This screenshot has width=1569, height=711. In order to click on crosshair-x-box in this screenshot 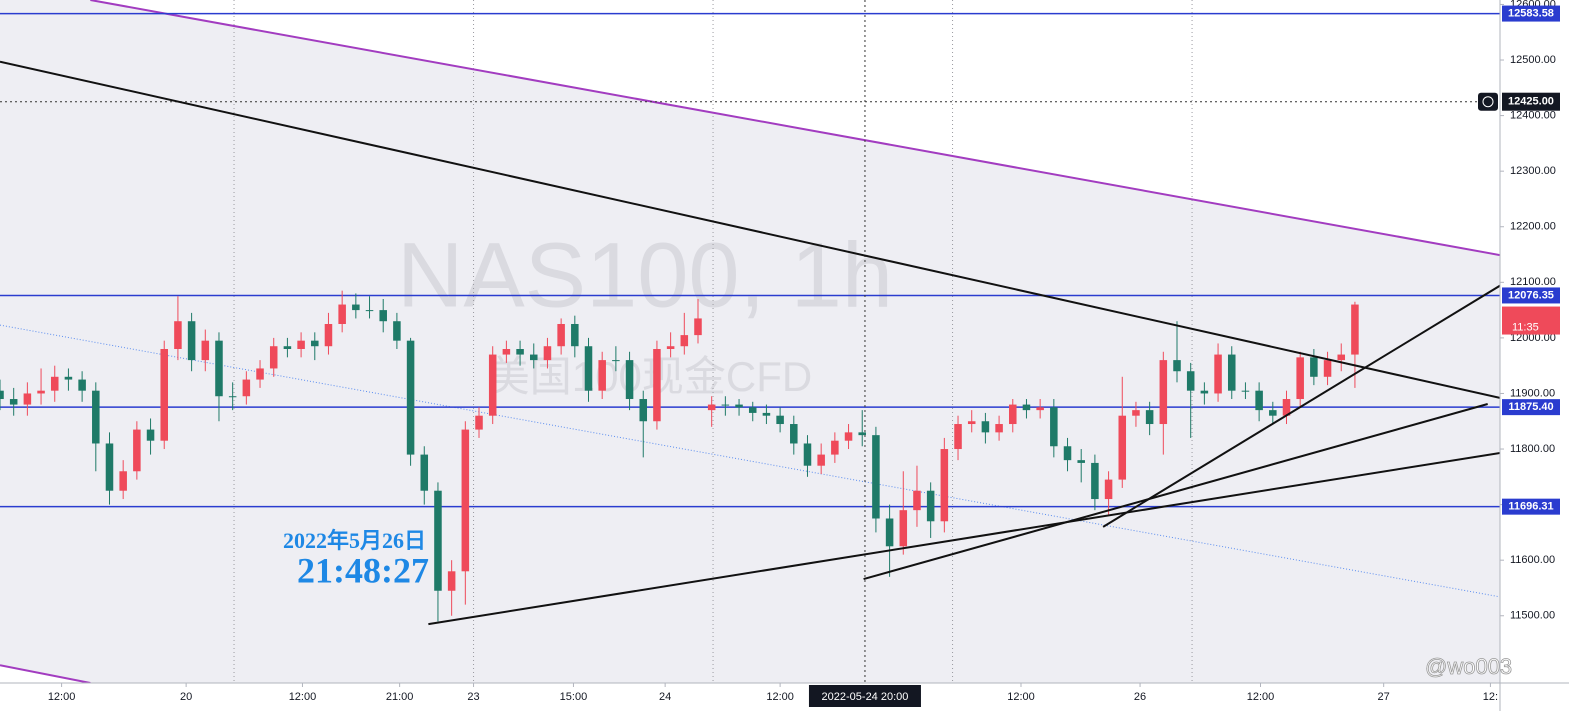, I will do `click(864, 696)`.